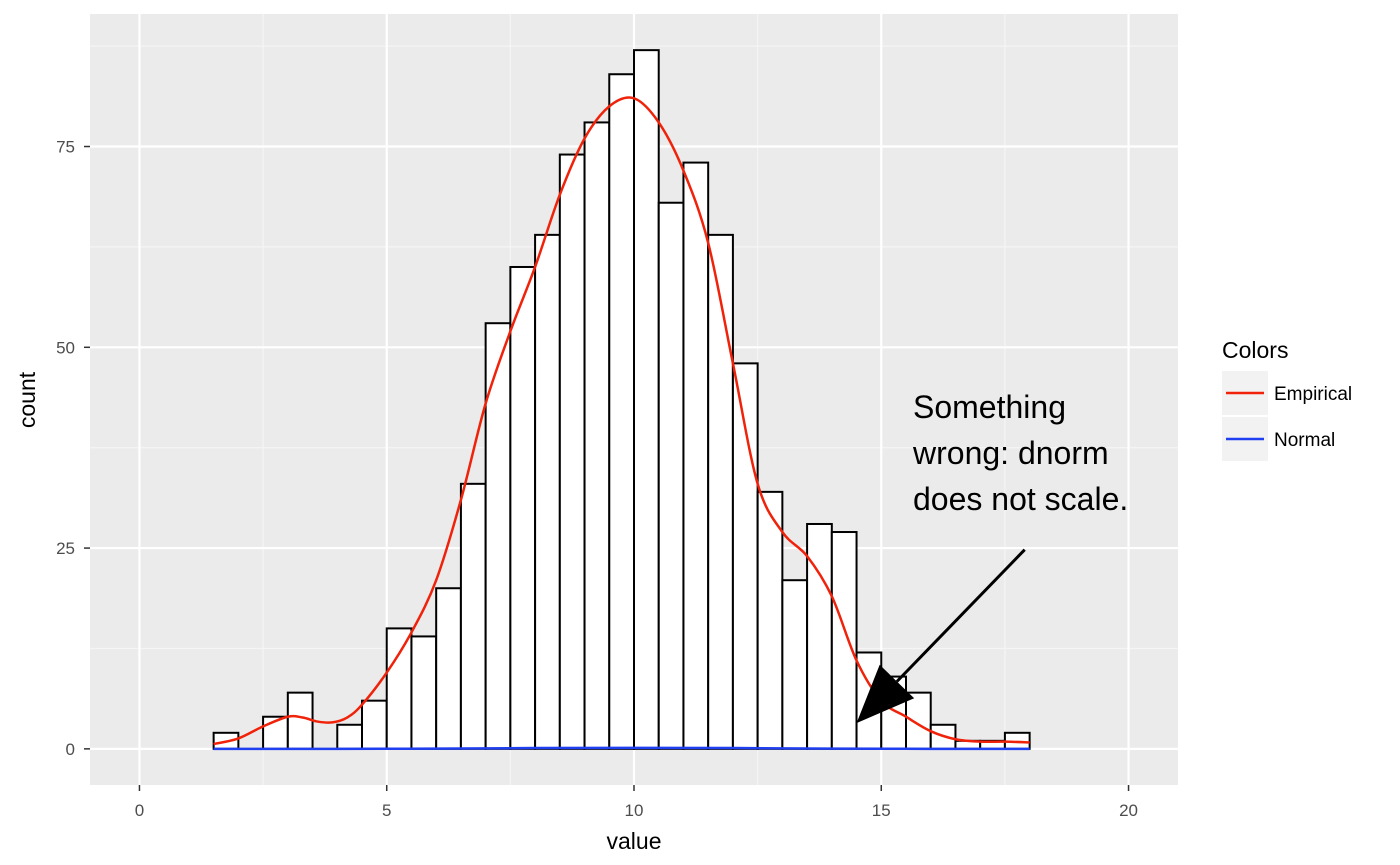 The width and height of the screenshot is (1400, 865). Describe the element at coordinates (65, 147) in the screenshot. I see `y-tick-label-75: 75` at that location.